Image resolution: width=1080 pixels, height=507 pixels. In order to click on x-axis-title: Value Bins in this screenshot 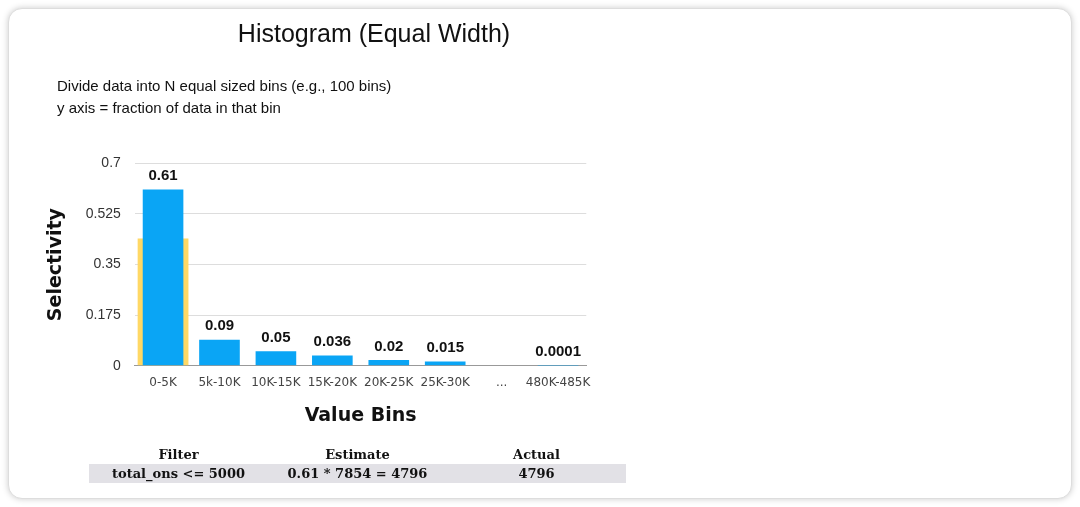, I will do `click(360, 413)`.